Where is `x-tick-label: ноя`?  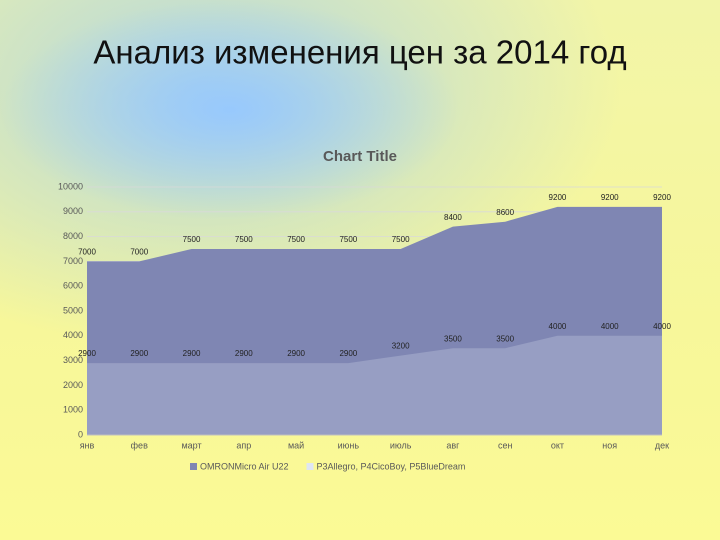
x-tick-label: ноя is located at coordinates (609, 445).